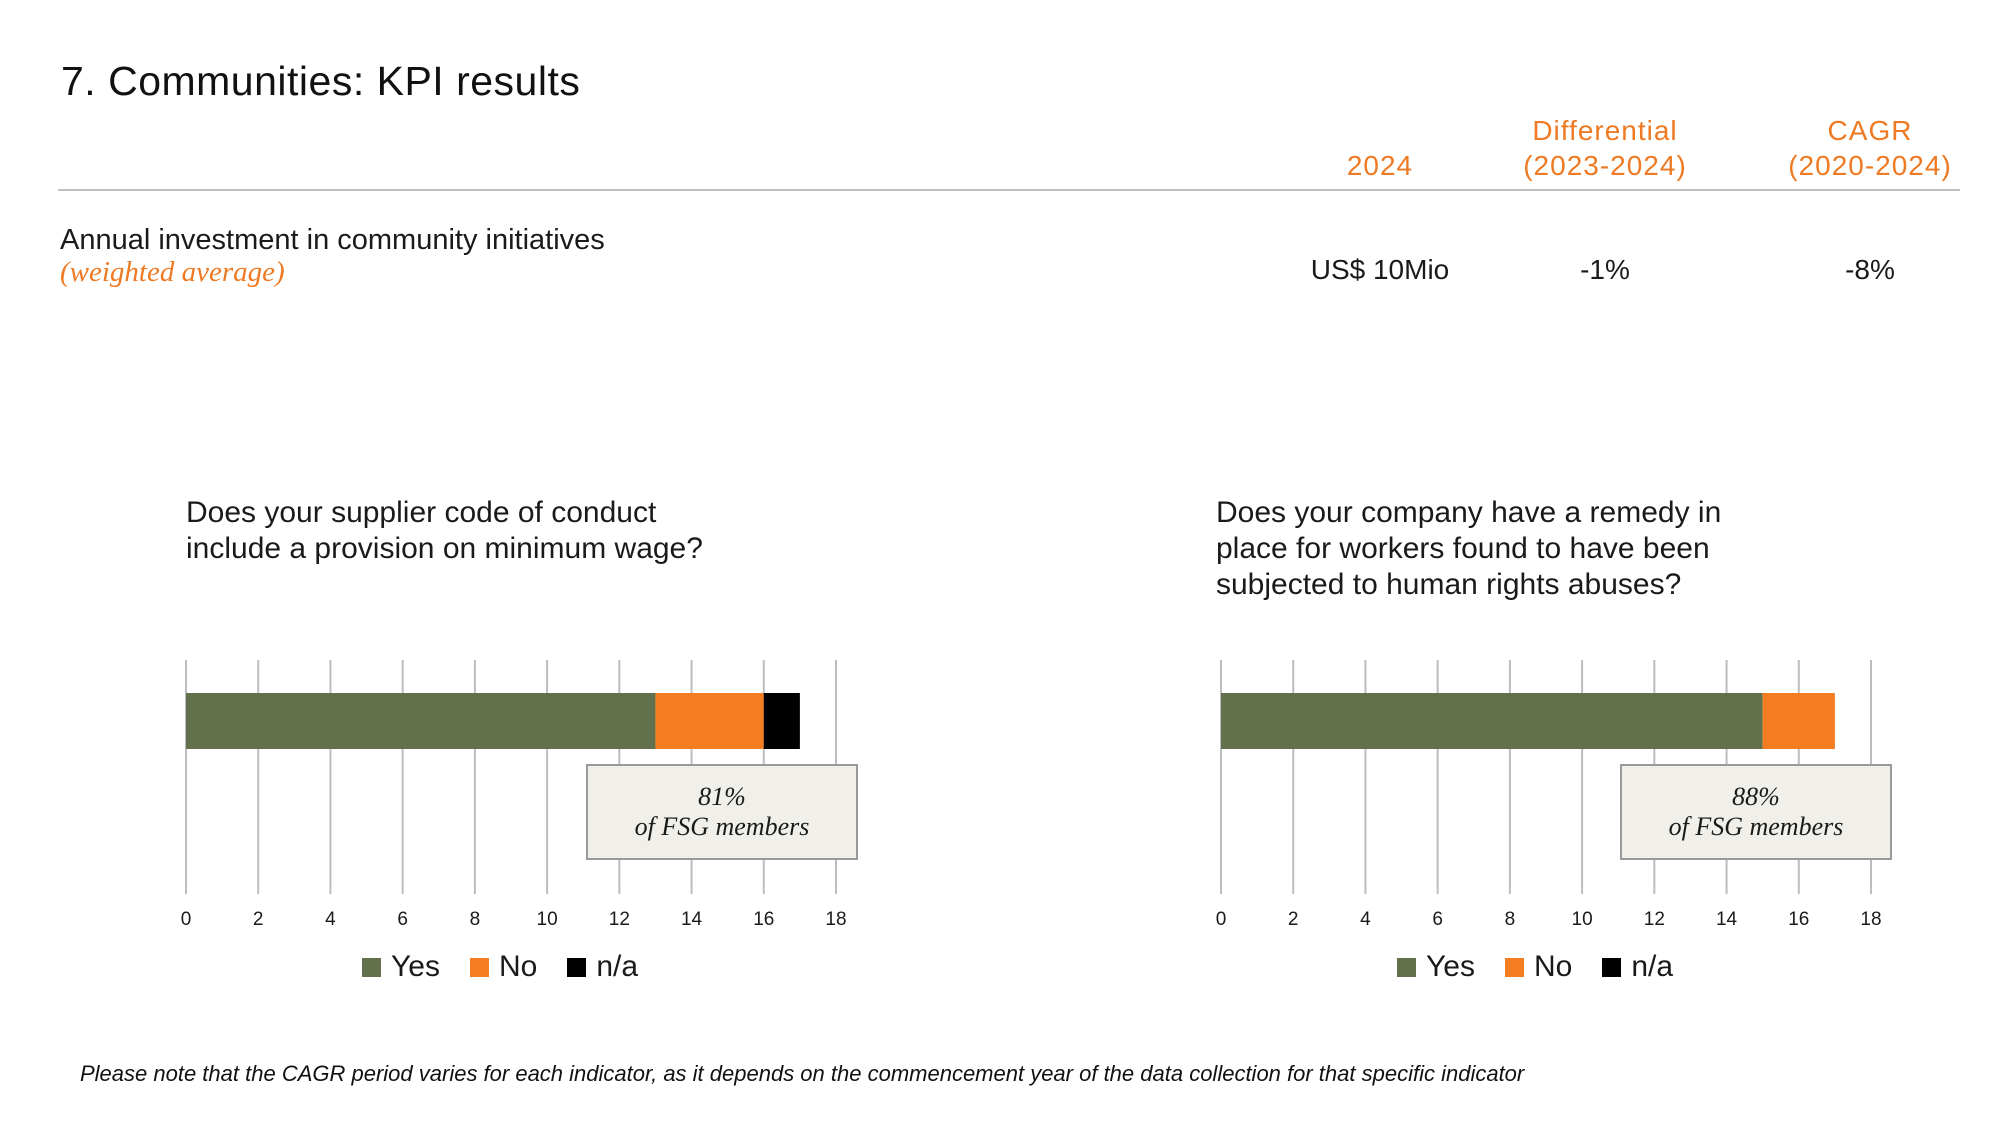  What do you see at coordinates (722, 796) in the screenshot?
I see `annotation-percent: 81%` at bounding box center [722, 796].